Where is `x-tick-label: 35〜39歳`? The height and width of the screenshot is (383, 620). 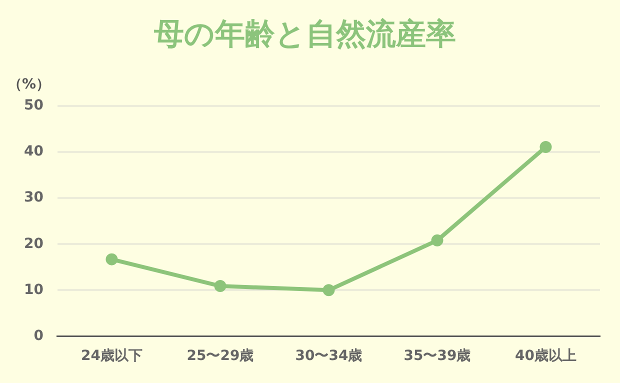 x-tick-label: 35〜39歳 is located at coordinates (437, 356).